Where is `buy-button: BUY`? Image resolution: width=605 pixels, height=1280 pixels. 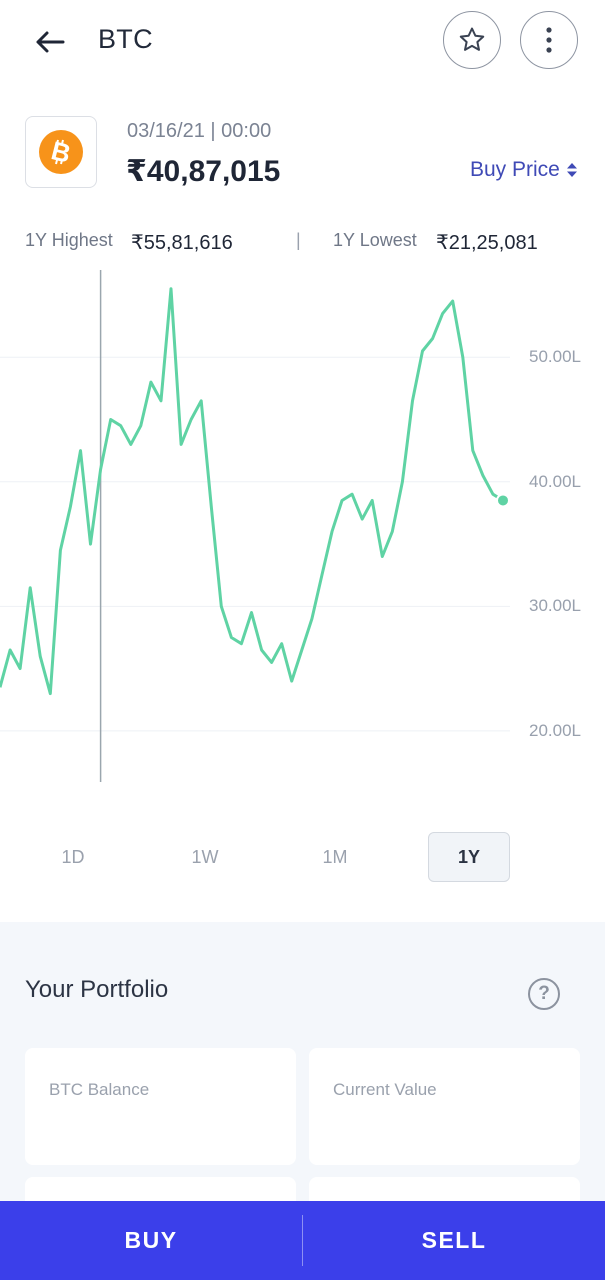 buy-button: BUY is located at coordinates (151, 1240).